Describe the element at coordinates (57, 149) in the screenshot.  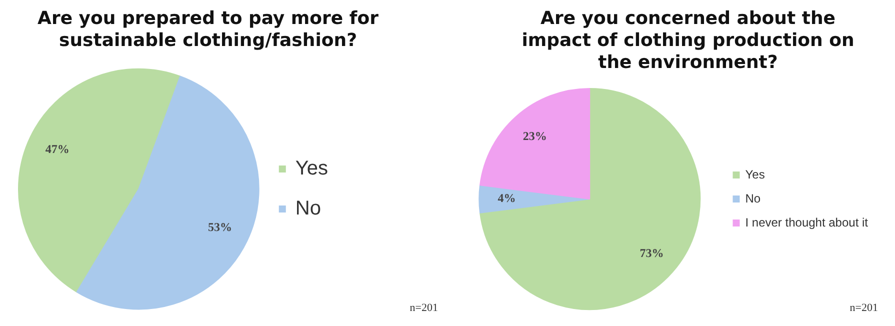
I see `data-label: 47%` at that location.